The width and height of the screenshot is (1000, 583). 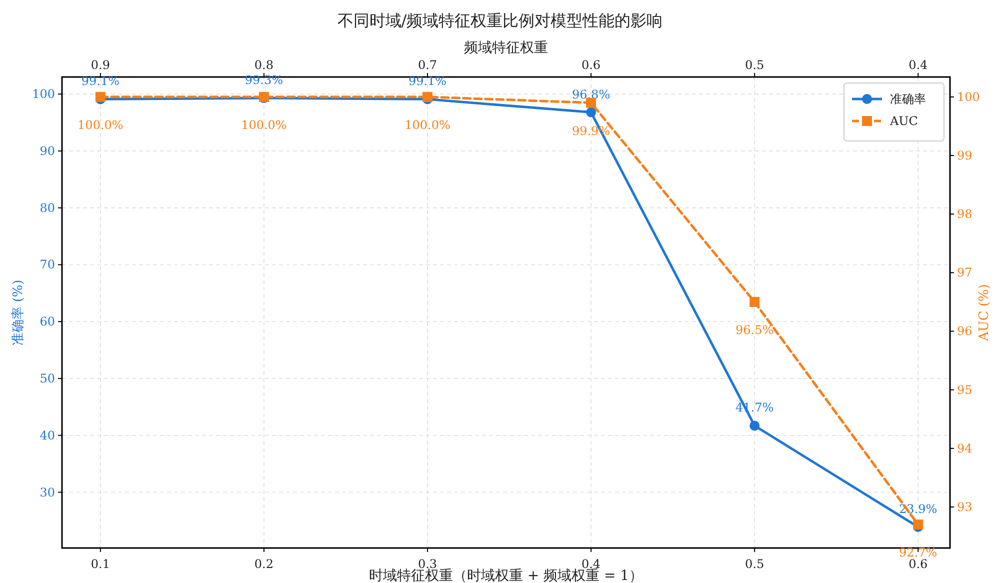 I want to click on x2-tick-label: 0.6, so click(x=591, y=65).